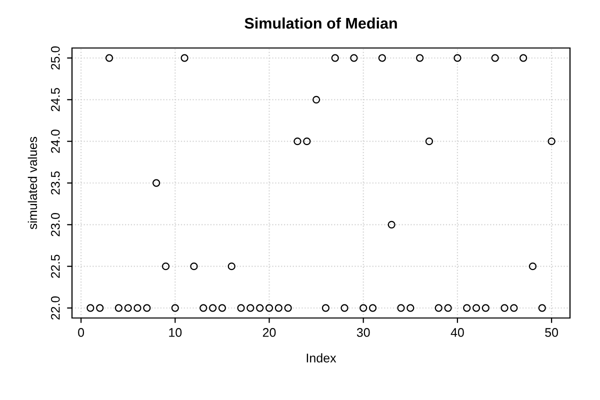 This screenshot has height=400, width=600. I want to click on y-tick-label: 22.5, so click(55, 266).